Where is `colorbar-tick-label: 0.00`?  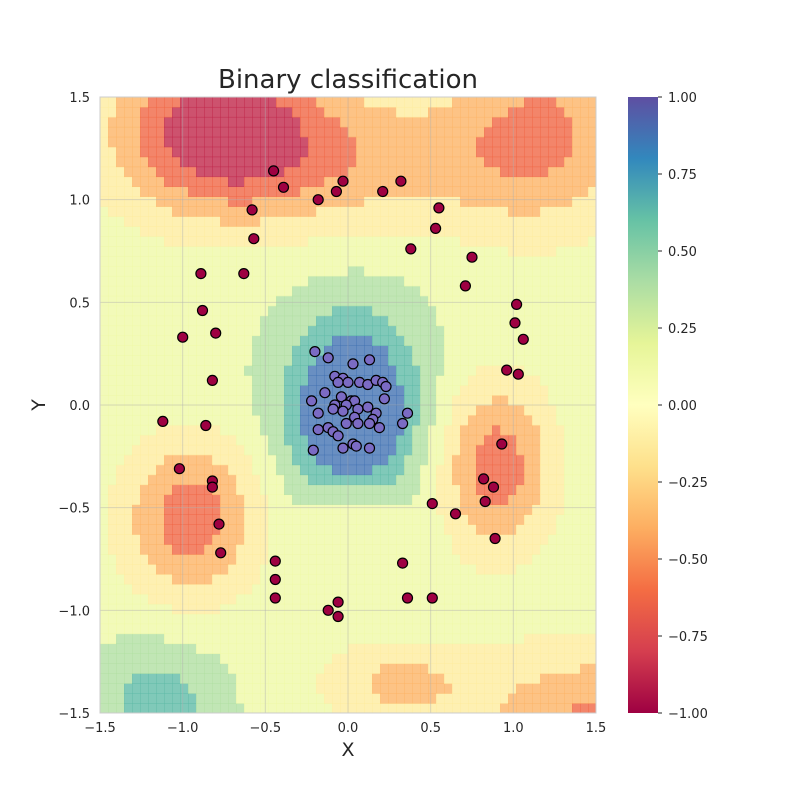
colorbar-tick-label: 0.00 is located at coordinates (682, 406).